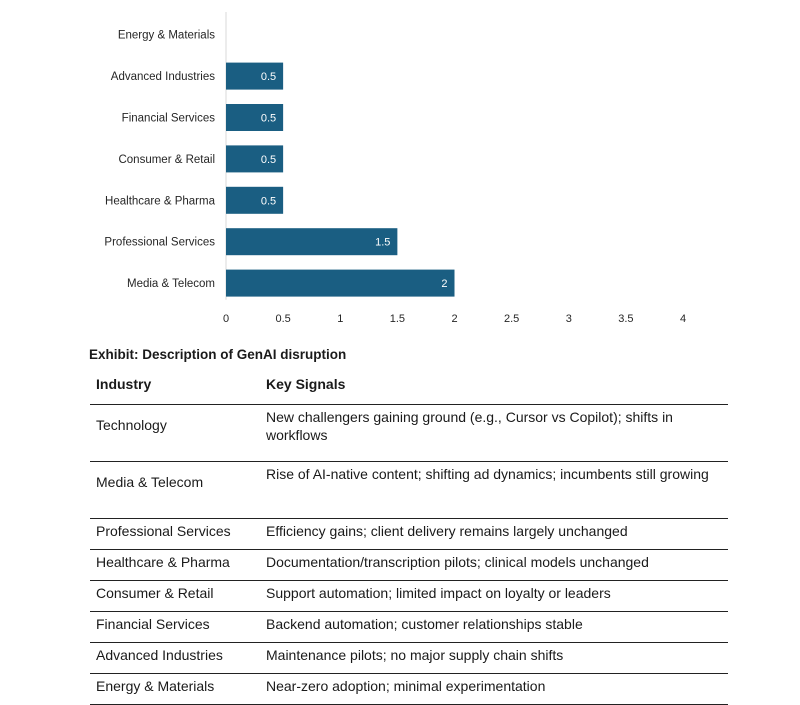 The image size is (800, 705). I want to click on category-label: Financial Services, so click(169, 119).